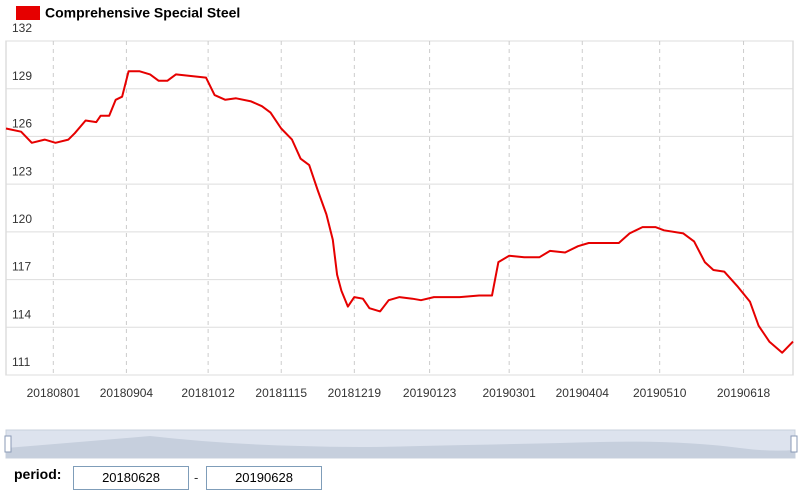 This screenshot has width=803, height=495. Describe the element at coordinates (21, 362) in the screenshot. I see `y-tick-label: 111` at that location.